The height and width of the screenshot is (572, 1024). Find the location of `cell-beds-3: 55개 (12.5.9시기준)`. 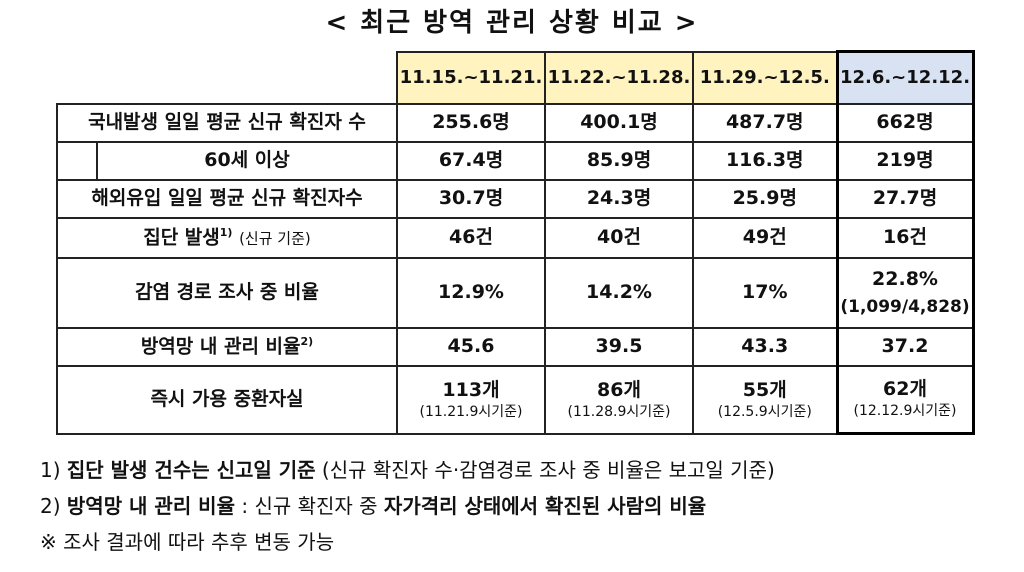

cell-beds-3: 55개 (12.5.9시기준) is located at coordinates (765, 399).